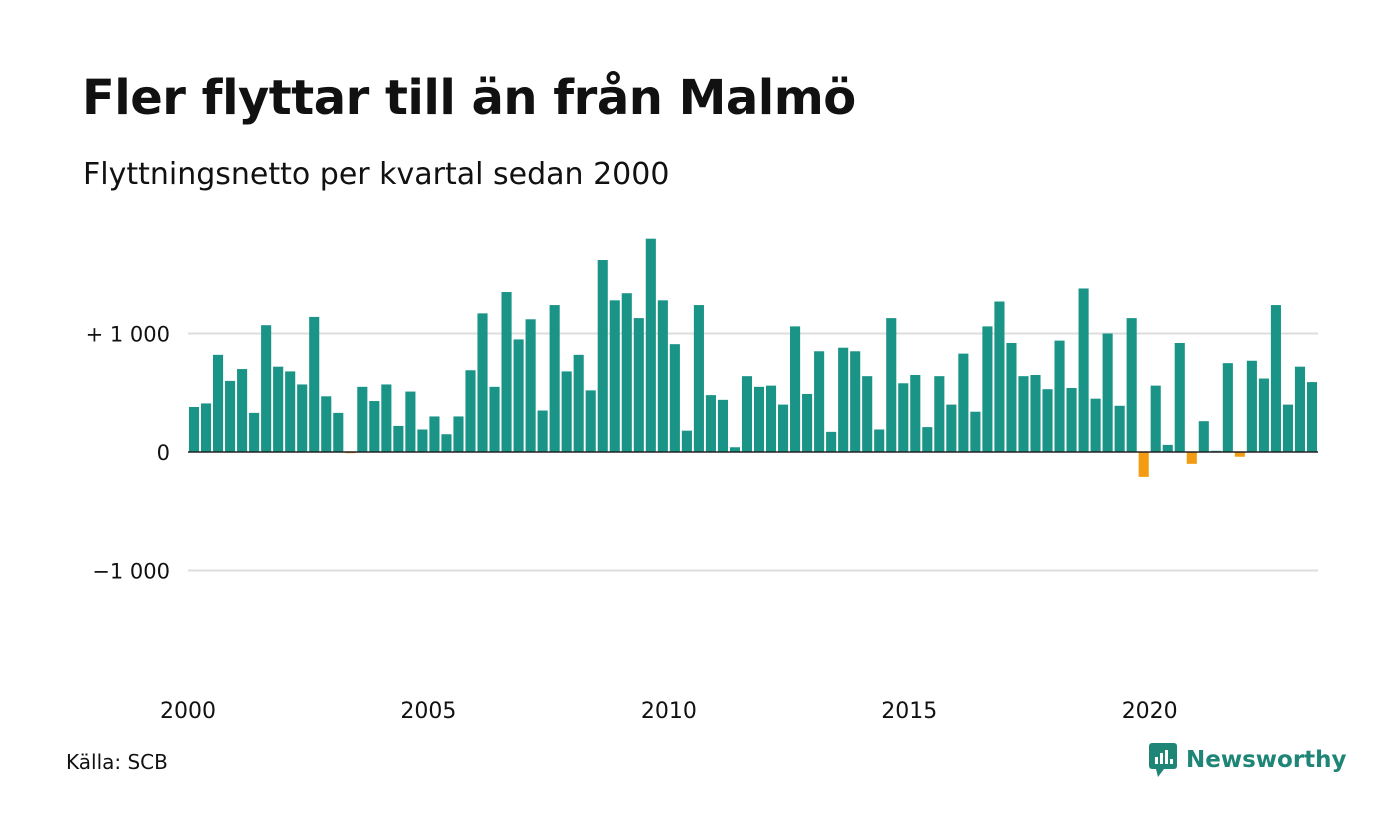 This screenshot has height=840, width=1400. What do you see at coordinates (131, 572) in the screenshot?
I see `y-tick-label: −1 000` at bounding box center [131, 572].